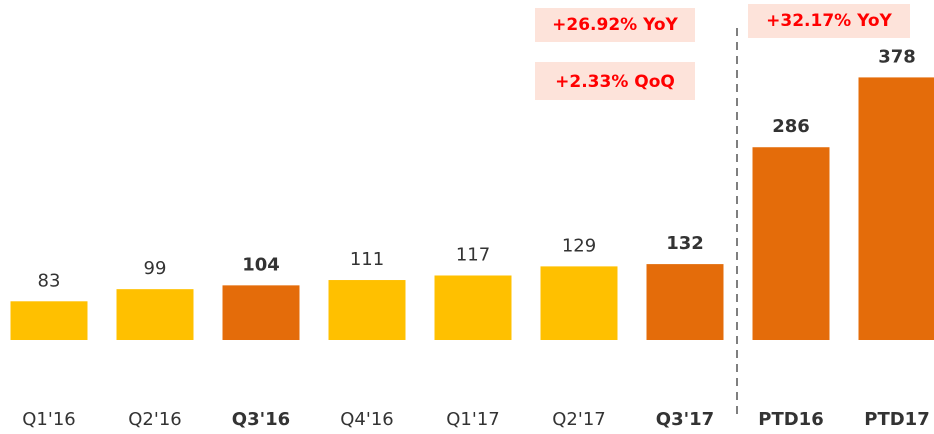 This screenshot has height=434, width=934. Describe the element at coordinates (791, 126) in the screenshot. I see `value-label: 286` at that location.